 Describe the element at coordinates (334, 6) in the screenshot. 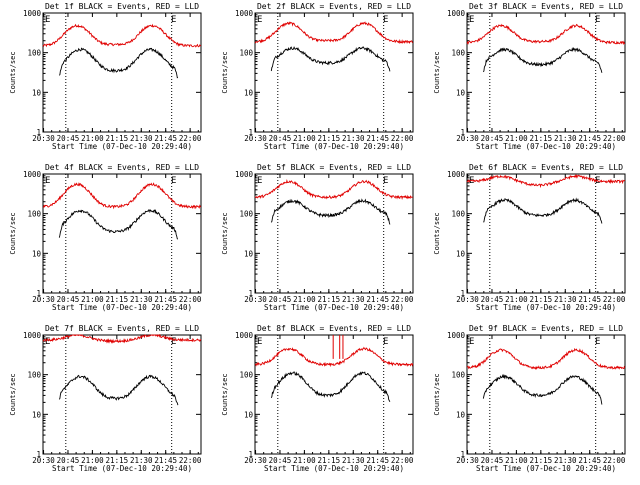

I see `panel-title: Det 2f BLACK = Events, RED = LLD` at that location.